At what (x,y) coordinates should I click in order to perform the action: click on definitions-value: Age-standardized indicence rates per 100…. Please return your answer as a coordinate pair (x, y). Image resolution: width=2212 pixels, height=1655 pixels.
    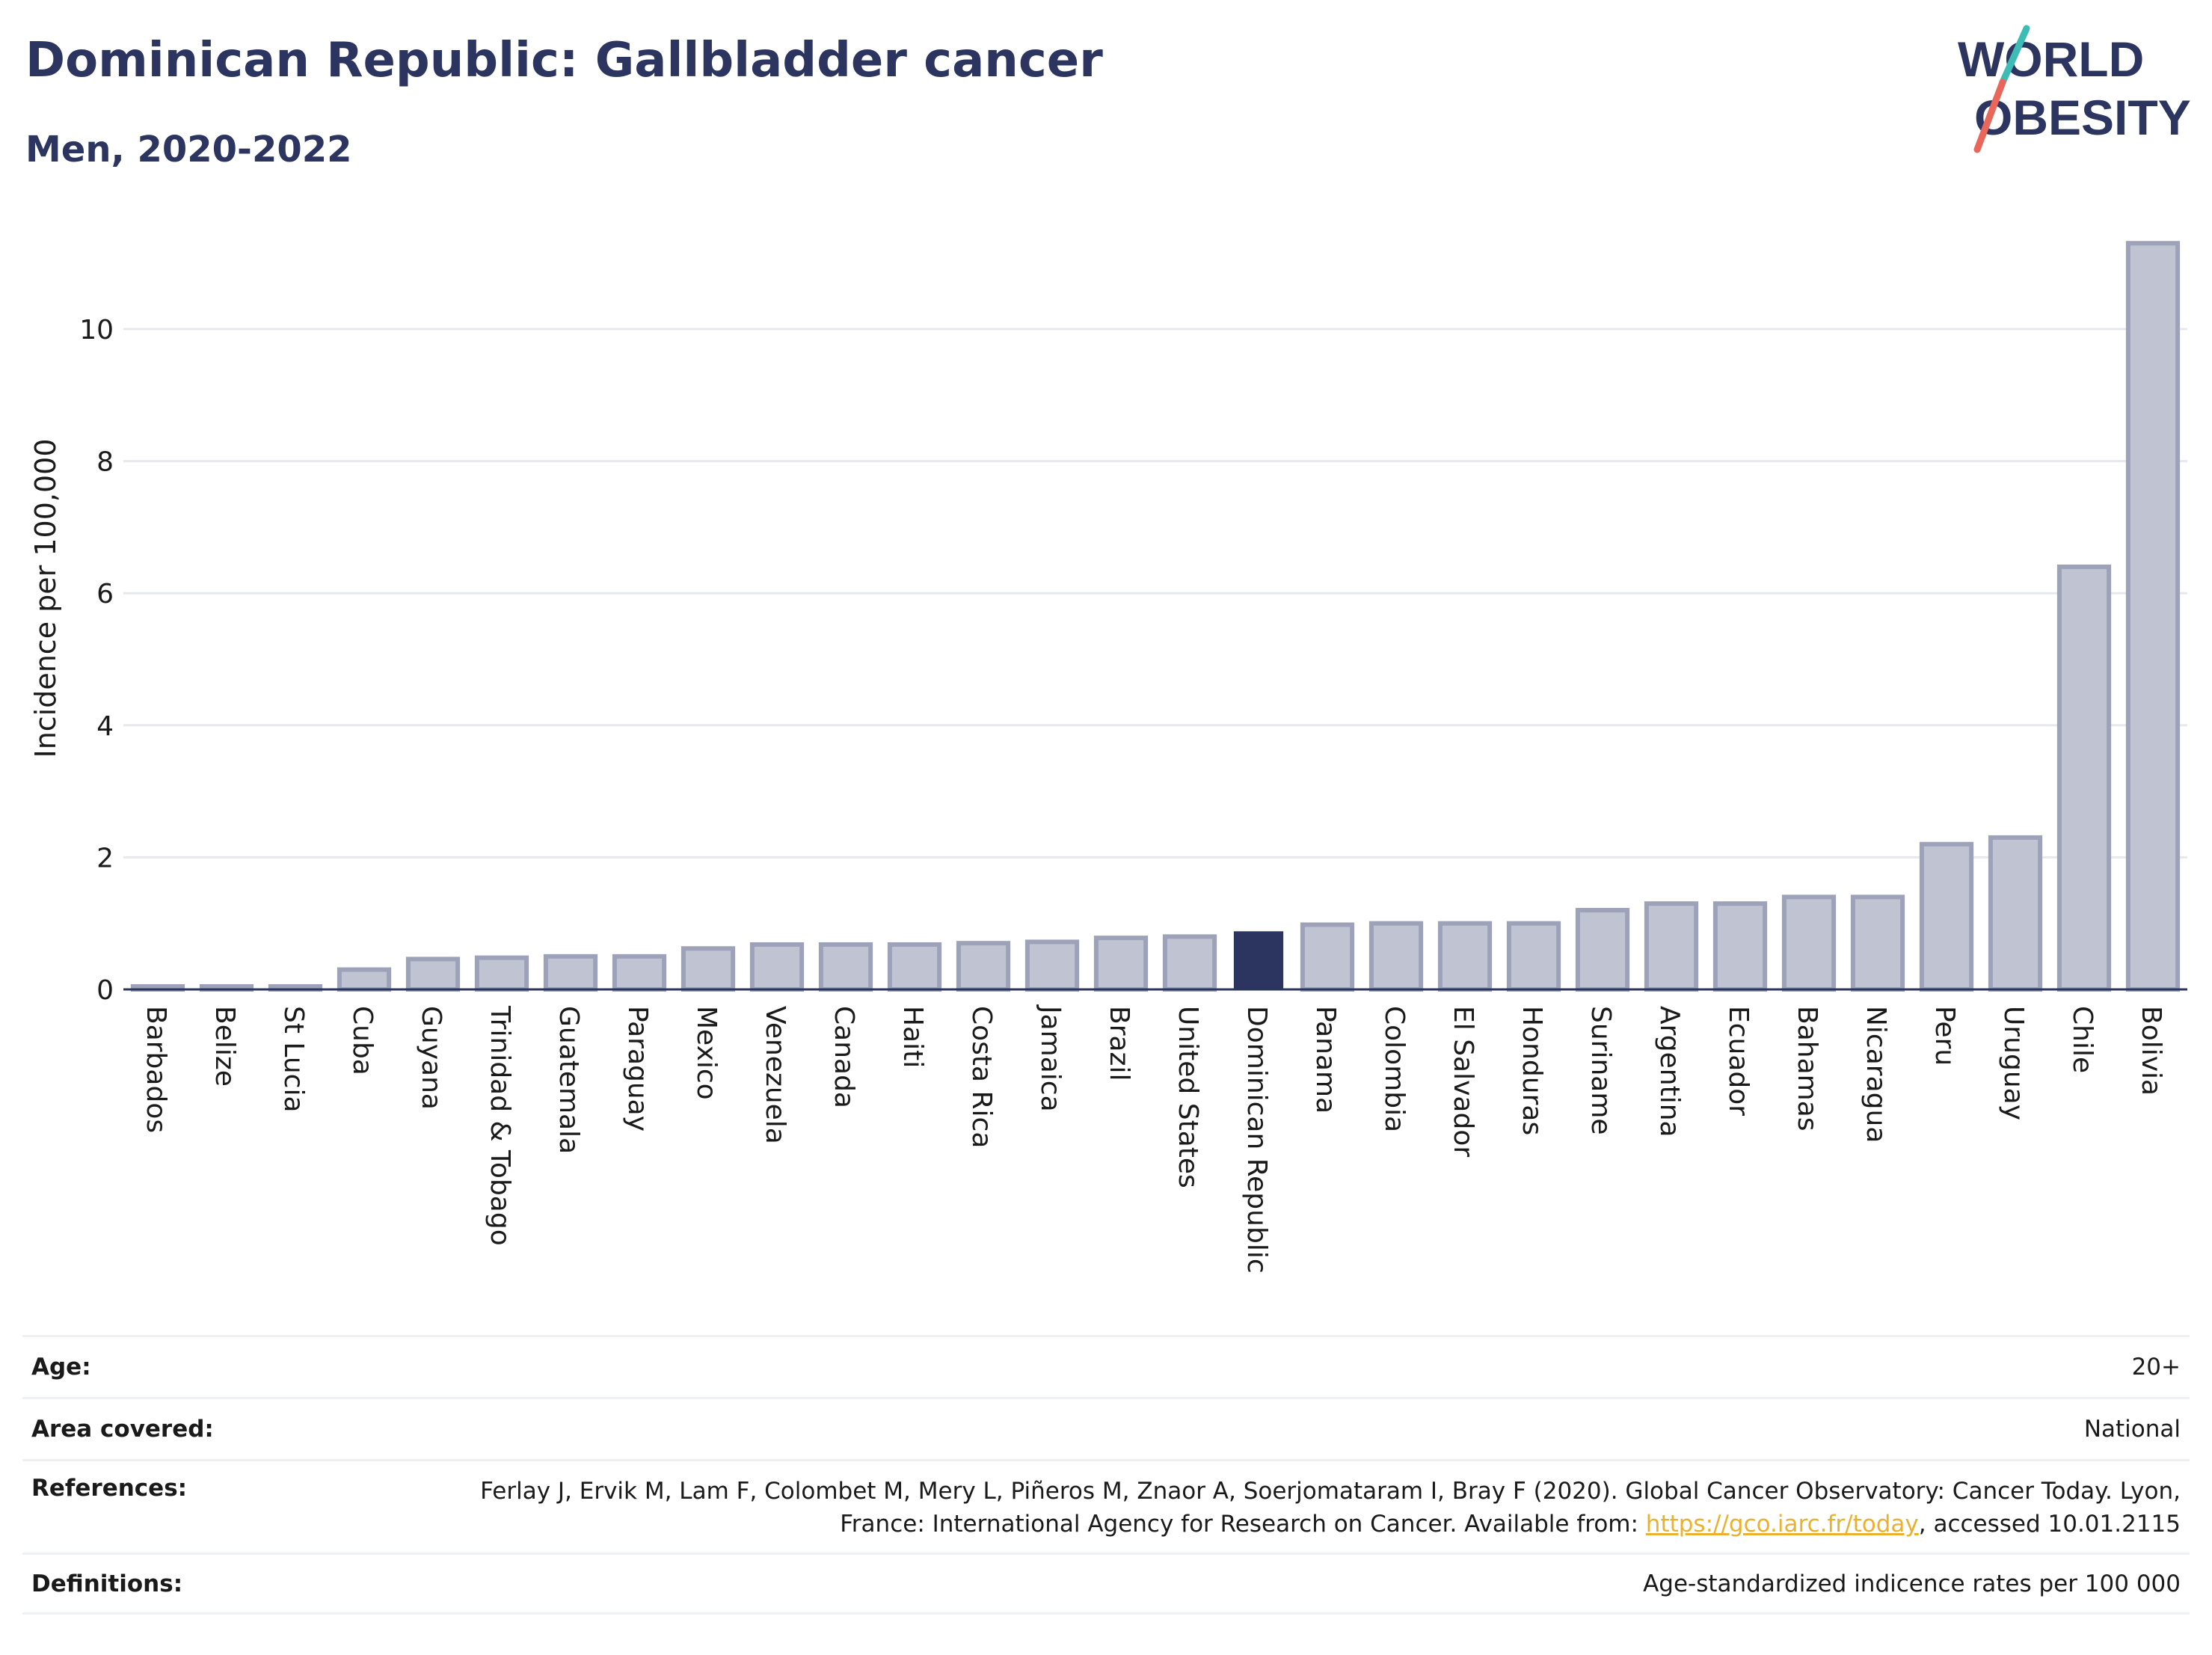
    Looking at the image, I should click on (1912, 1583).